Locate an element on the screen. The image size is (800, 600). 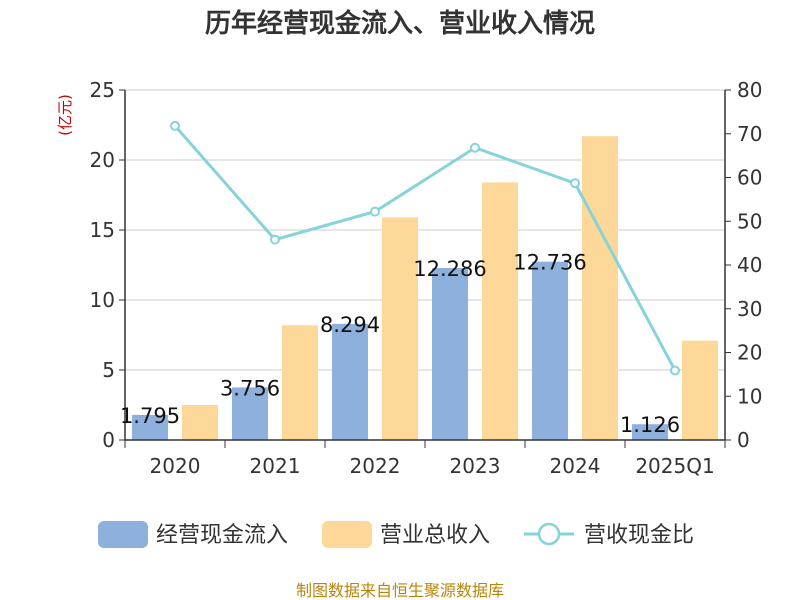
legend-label-cash-inflow: 经营现金流入 is located at coordinates (222, 535).